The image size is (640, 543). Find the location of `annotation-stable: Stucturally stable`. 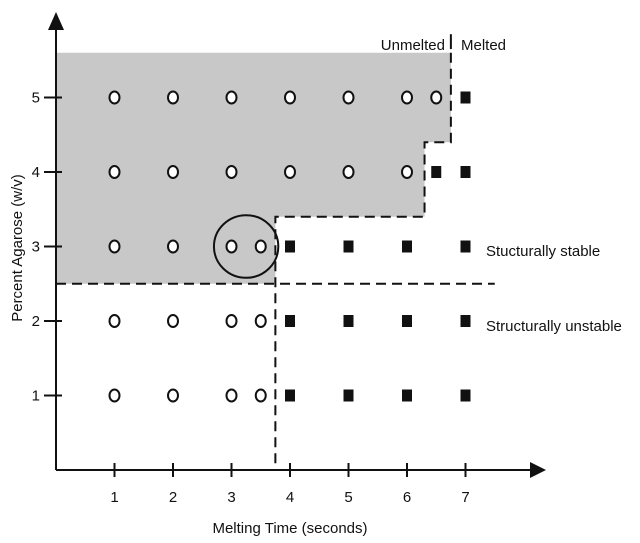

annotation-stable: Stucturally stable is located at coordinates (543, 251).